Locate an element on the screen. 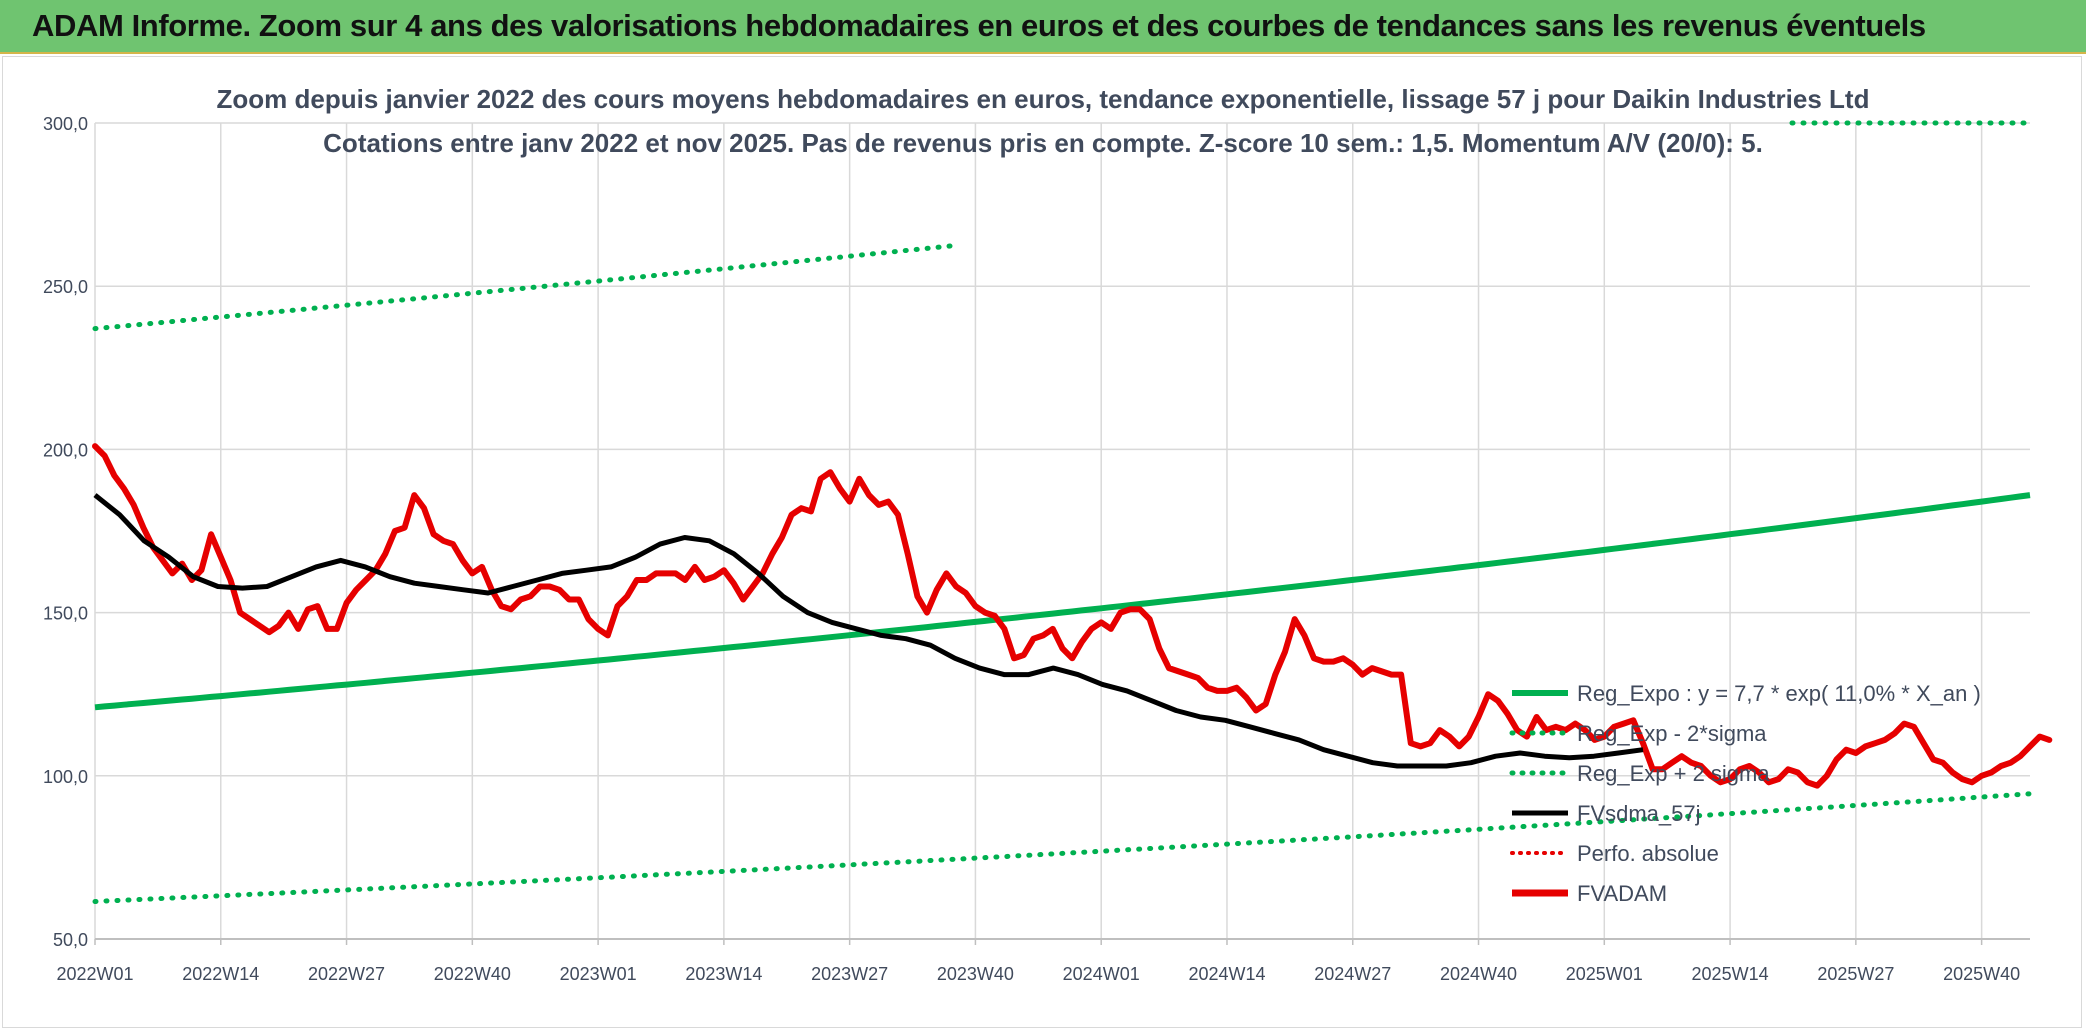  x-tick-label: 2024W14 is located at coordinates (1226, 974).